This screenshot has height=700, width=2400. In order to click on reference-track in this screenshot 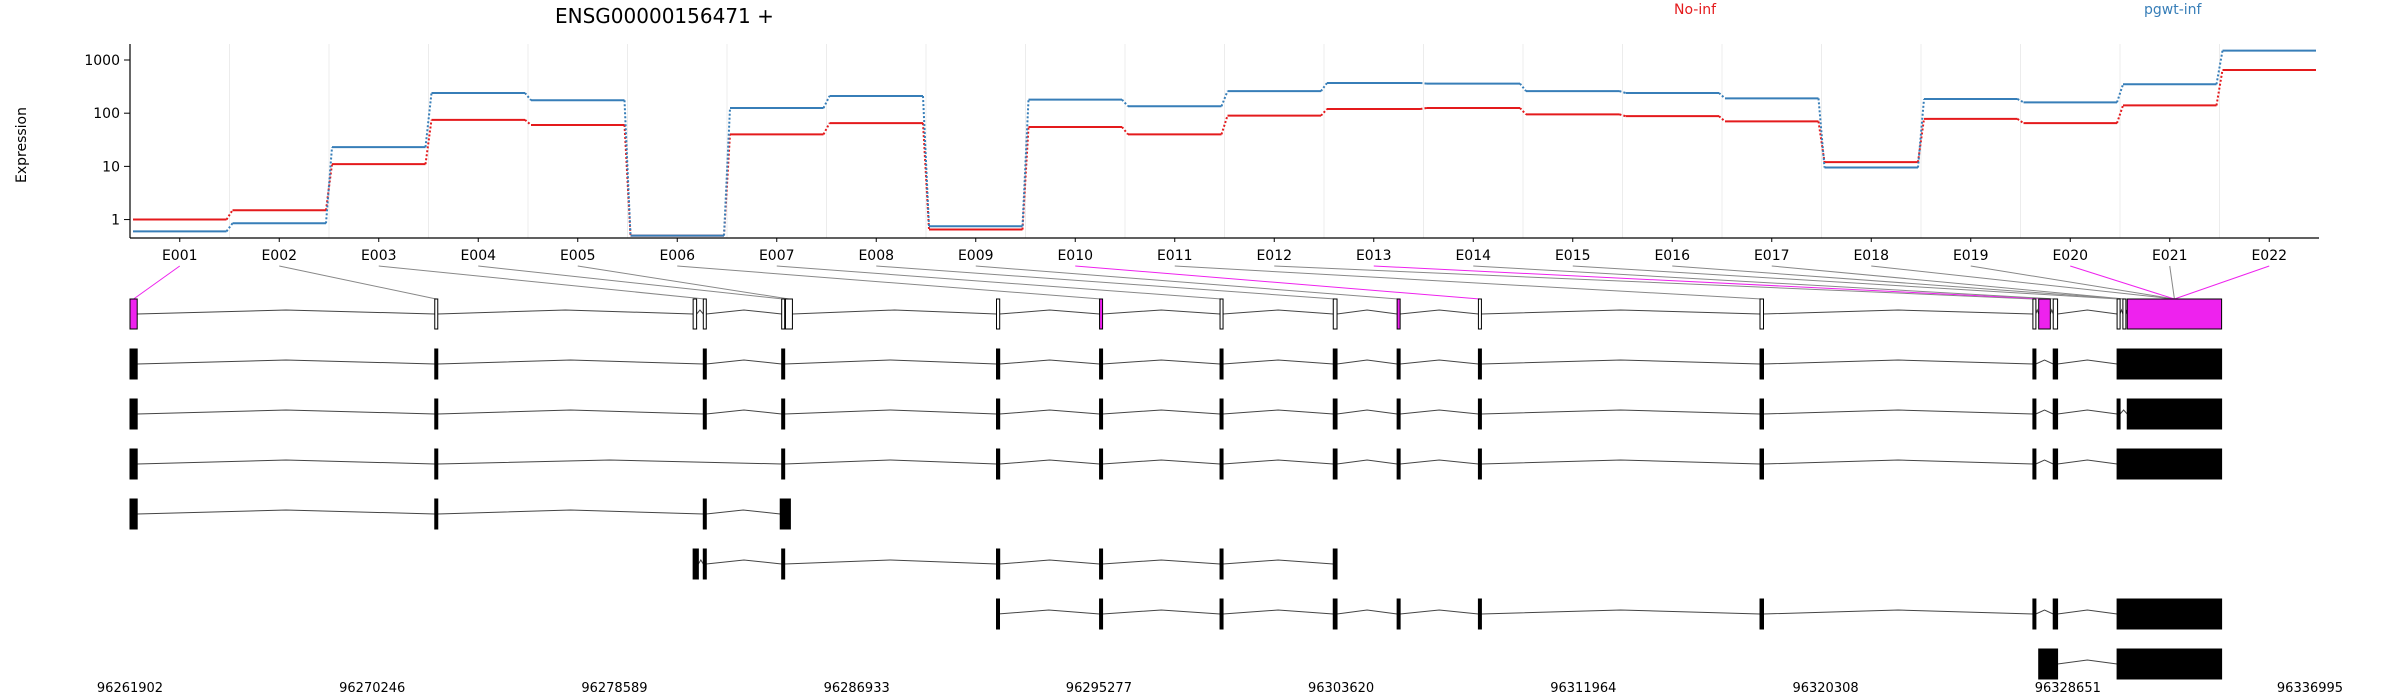, I will do `click(1176, 314)`.